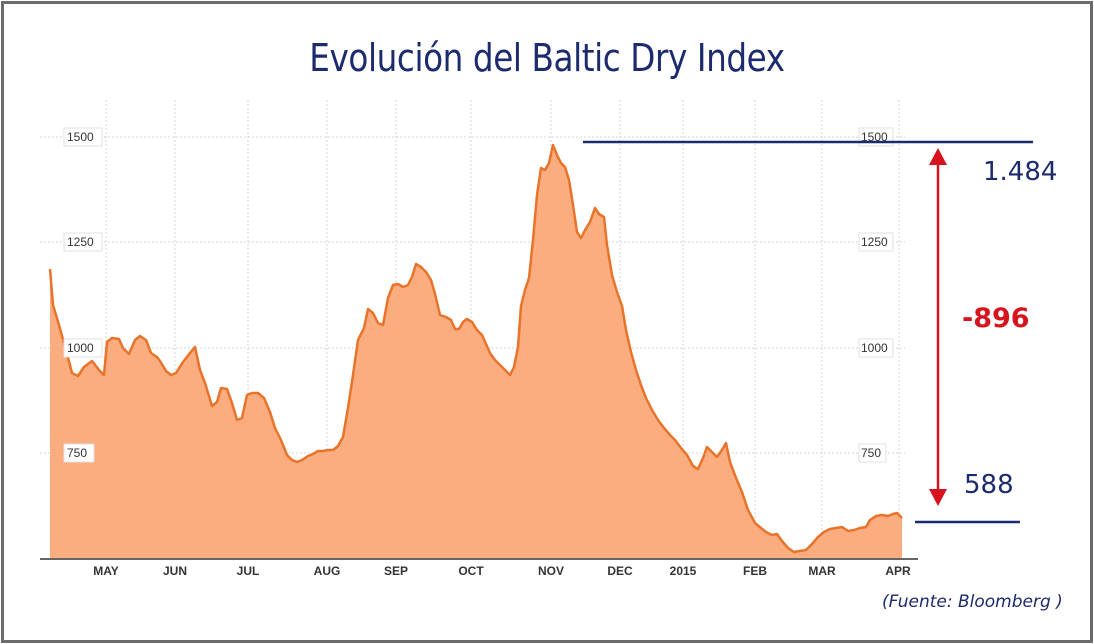 The height and width of the screenshot is (644, 1094). What do you see at coordinates (874, 137) in the screenshot?
I see `right-ytick-1500: 1500` at bounding box center [874, 137].